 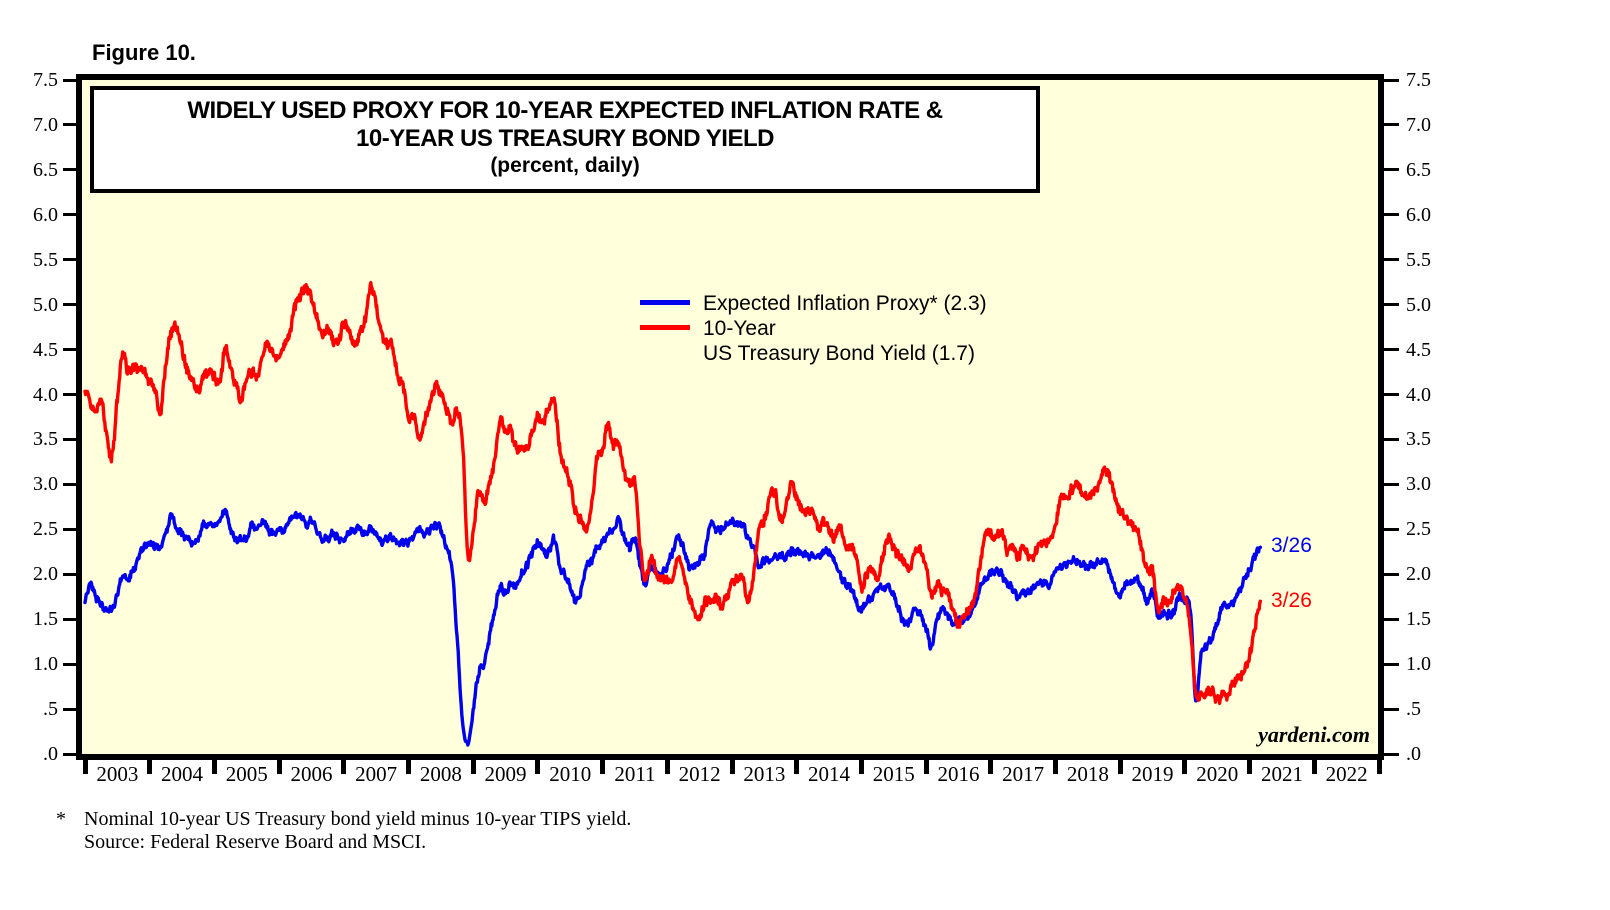 I want to click on x-tick-label: 2020, so click(x=1217, y=774).